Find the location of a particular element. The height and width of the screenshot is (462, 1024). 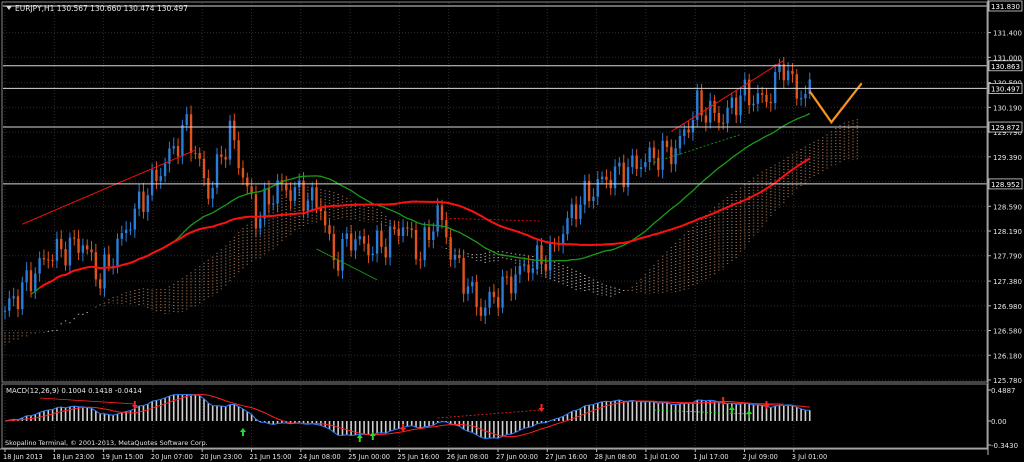

macd-lines is located at coordinates (407, 417).